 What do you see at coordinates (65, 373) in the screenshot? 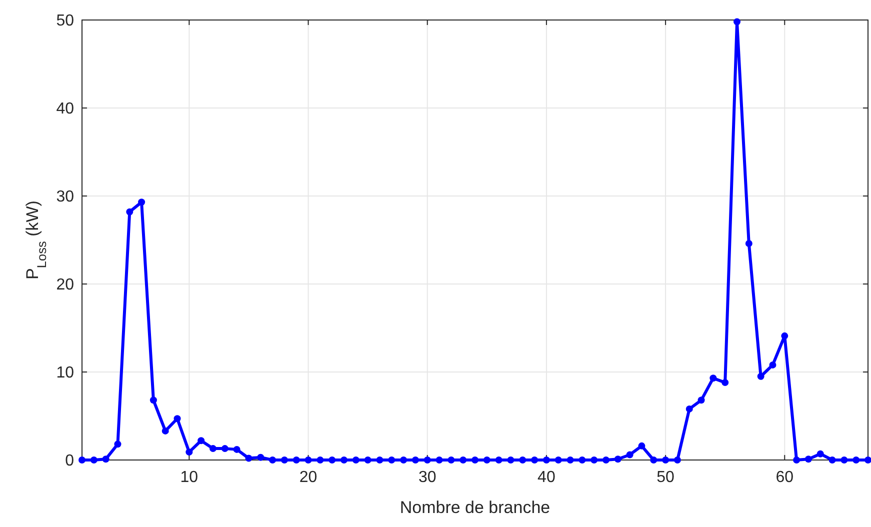
I see `y-tick-label: 10` at bounding box center [65, 373].